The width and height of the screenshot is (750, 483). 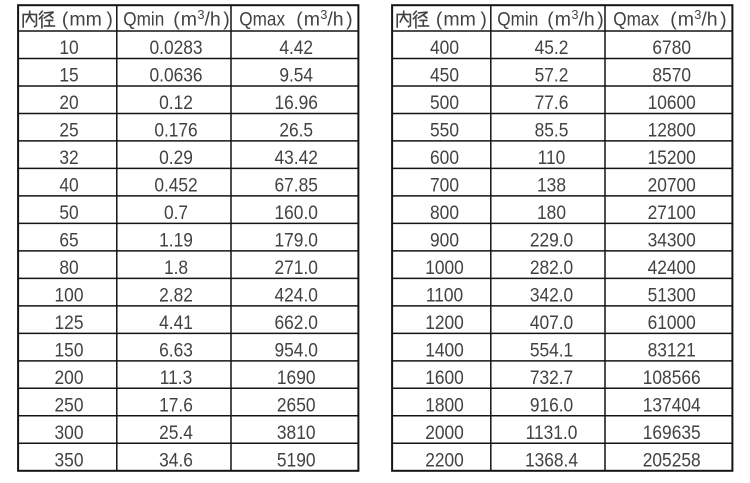 I want to click on svg-text: 137404, so click(x=672, y=404).